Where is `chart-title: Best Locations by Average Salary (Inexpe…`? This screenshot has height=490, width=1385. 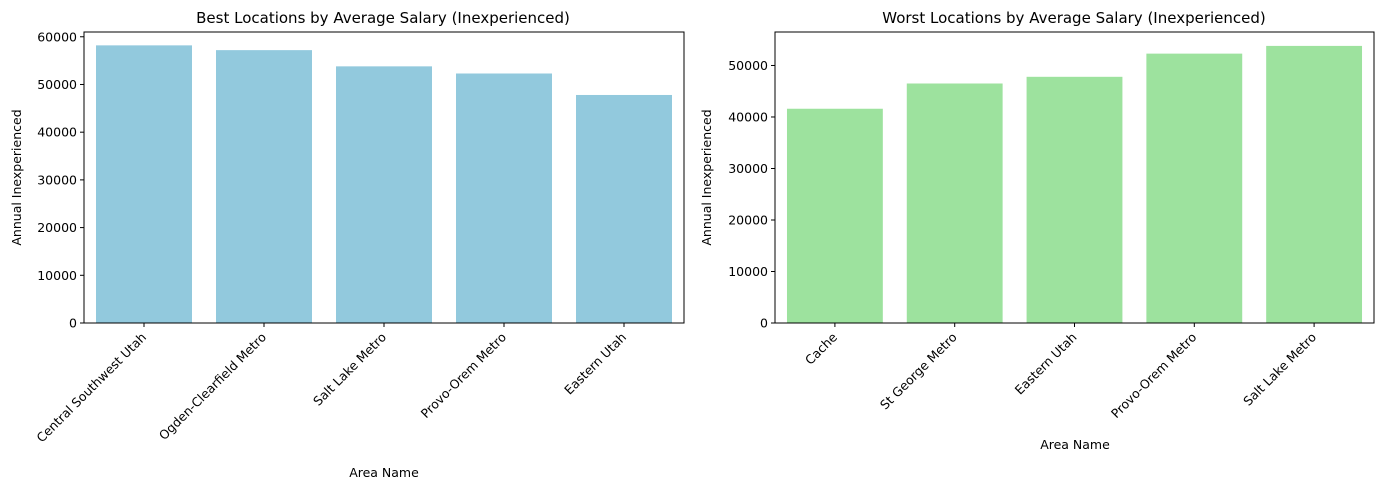 chart-title: Best Locations by Average Salary (Inexpe… is located at coordinates (383, 18).